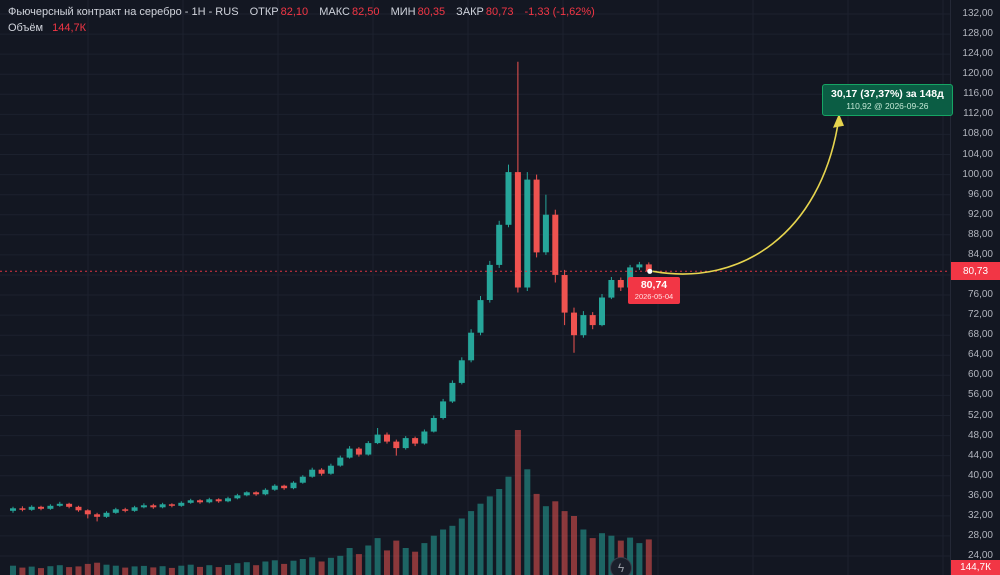 Image resolution: width=1000 pixels, height=575 pixels. I want to click on projection-target: 110,92 @ 2026-09-26, so click(887, 106).